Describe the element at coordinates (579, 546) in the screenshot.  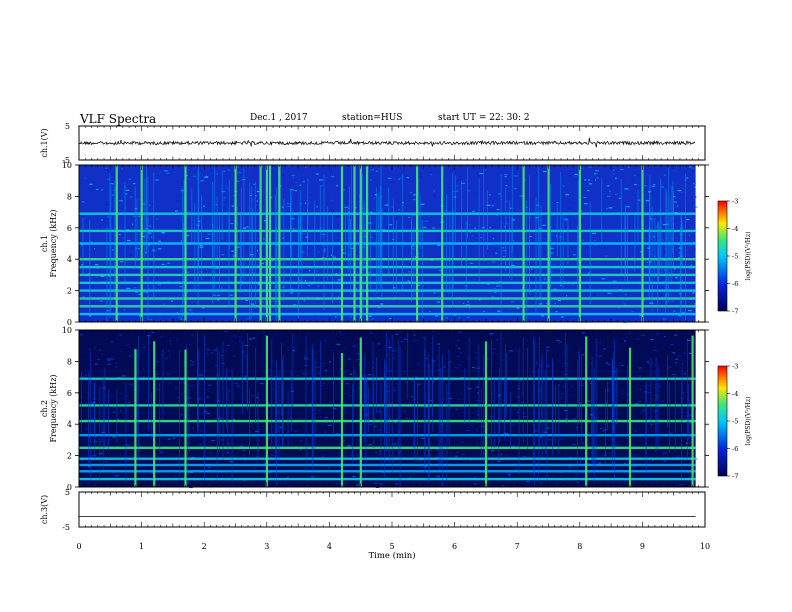
I see `x-tick-label: 8` at that location.